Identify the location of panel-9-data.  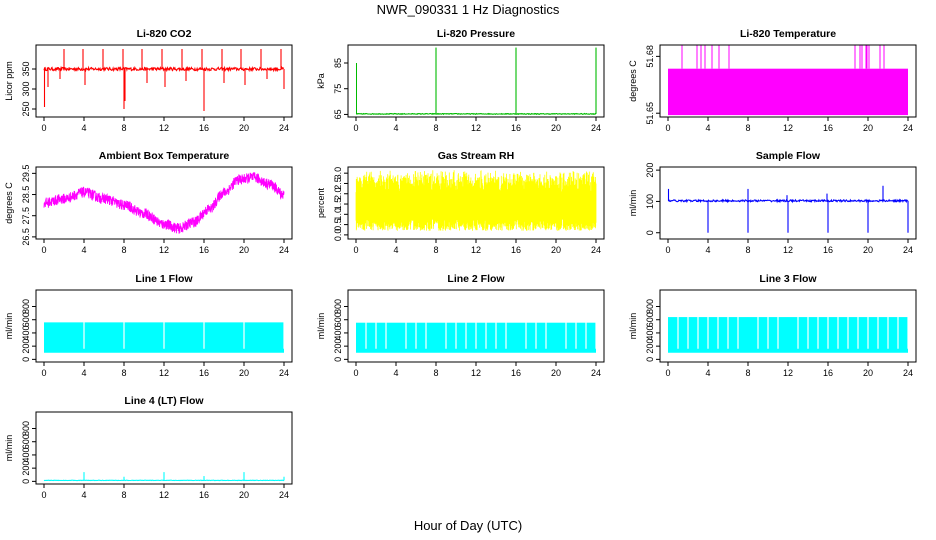
(788, 334).